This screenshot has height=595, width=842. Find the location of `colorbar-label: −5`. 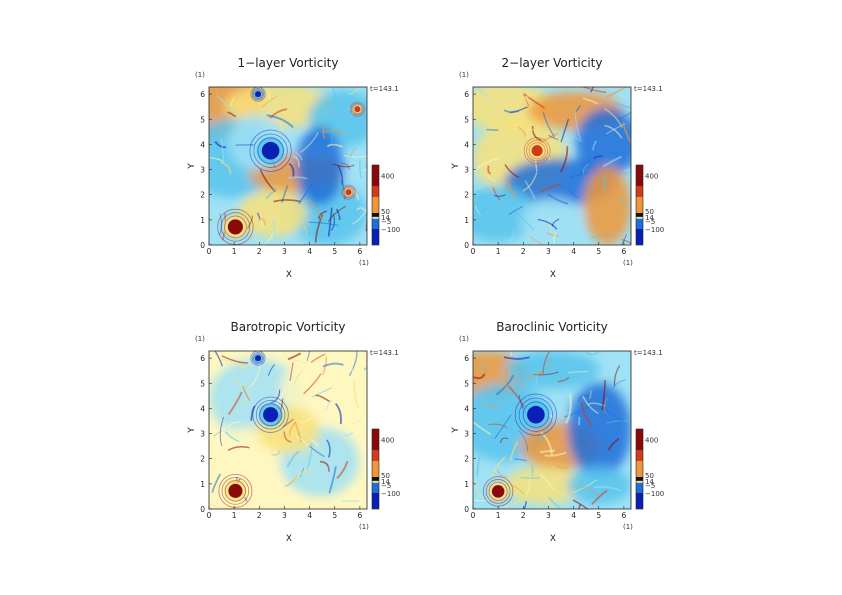

colorbar-label: −5 is located at coordinates (650, 222).